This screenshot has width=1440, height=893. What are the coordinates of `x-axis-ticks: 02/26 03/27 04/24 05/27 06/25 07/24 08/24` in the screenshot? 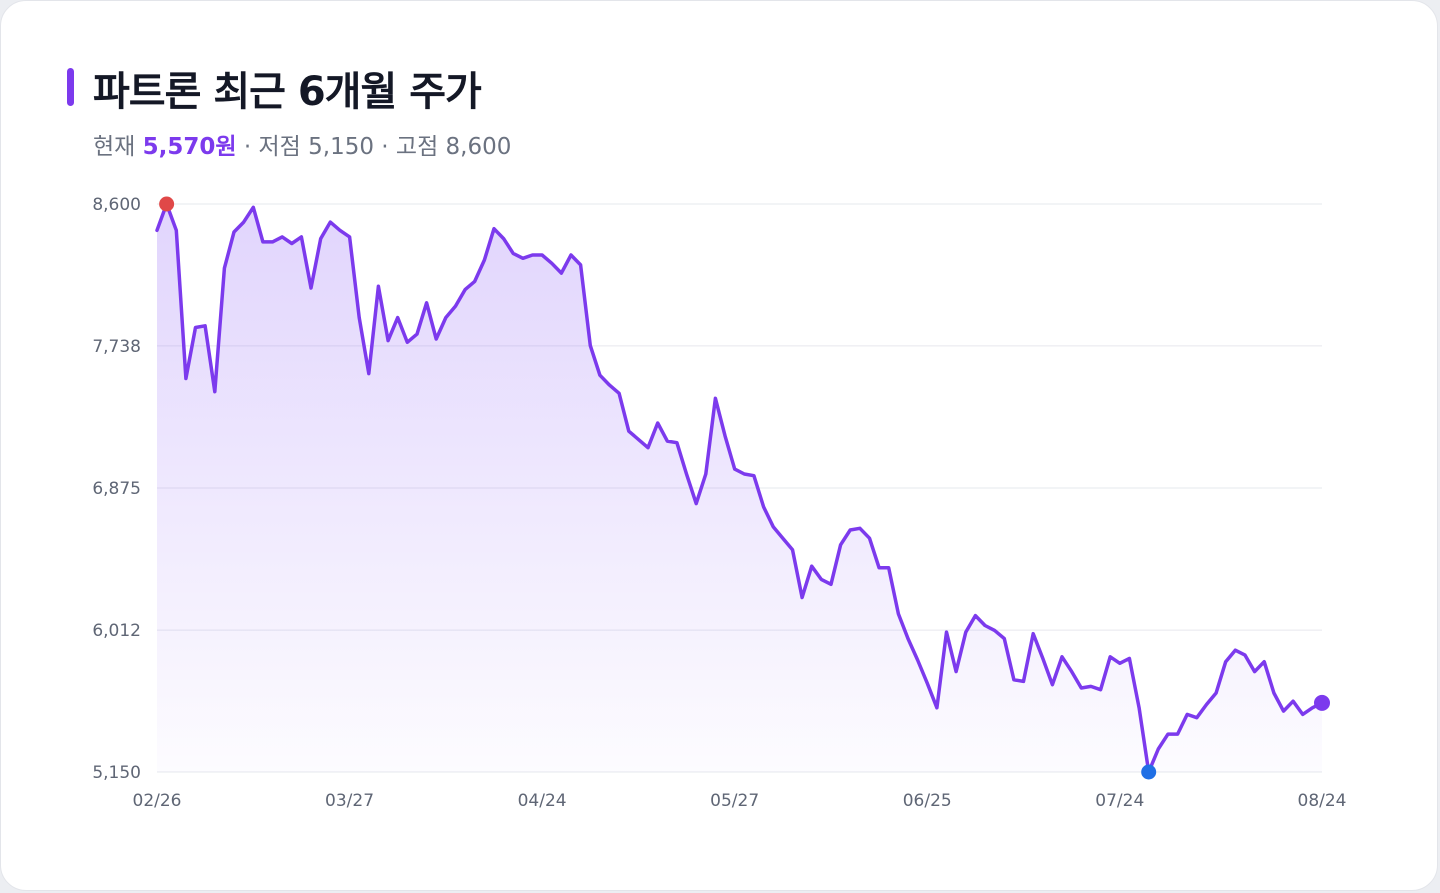 It's located at (740, 801).